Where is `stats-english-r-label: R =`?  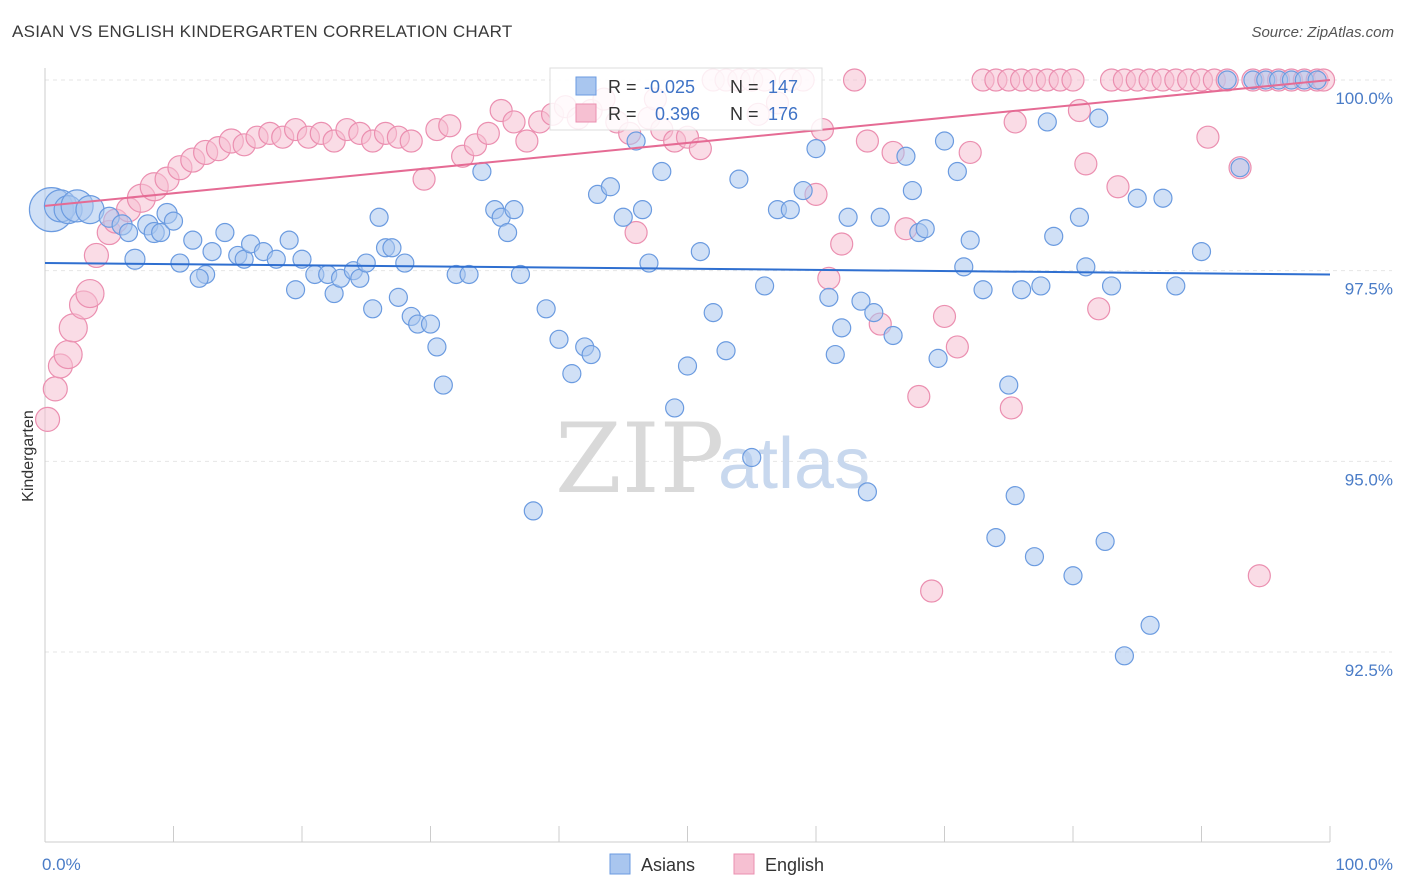
stats-english-r-label: R = is located at coordinates (622, 114).